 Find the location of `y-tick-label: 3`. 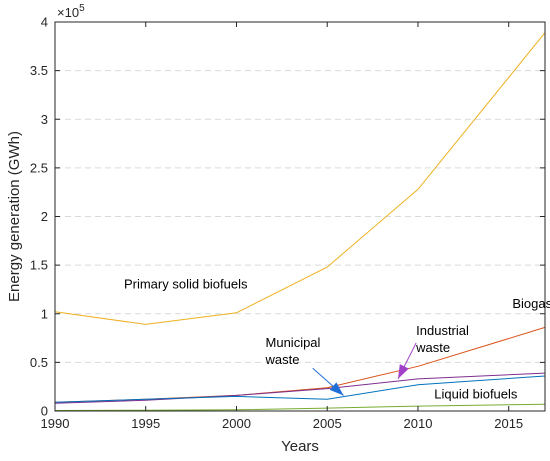

y-tick-label: 3 is located at coordinates (44, 119).